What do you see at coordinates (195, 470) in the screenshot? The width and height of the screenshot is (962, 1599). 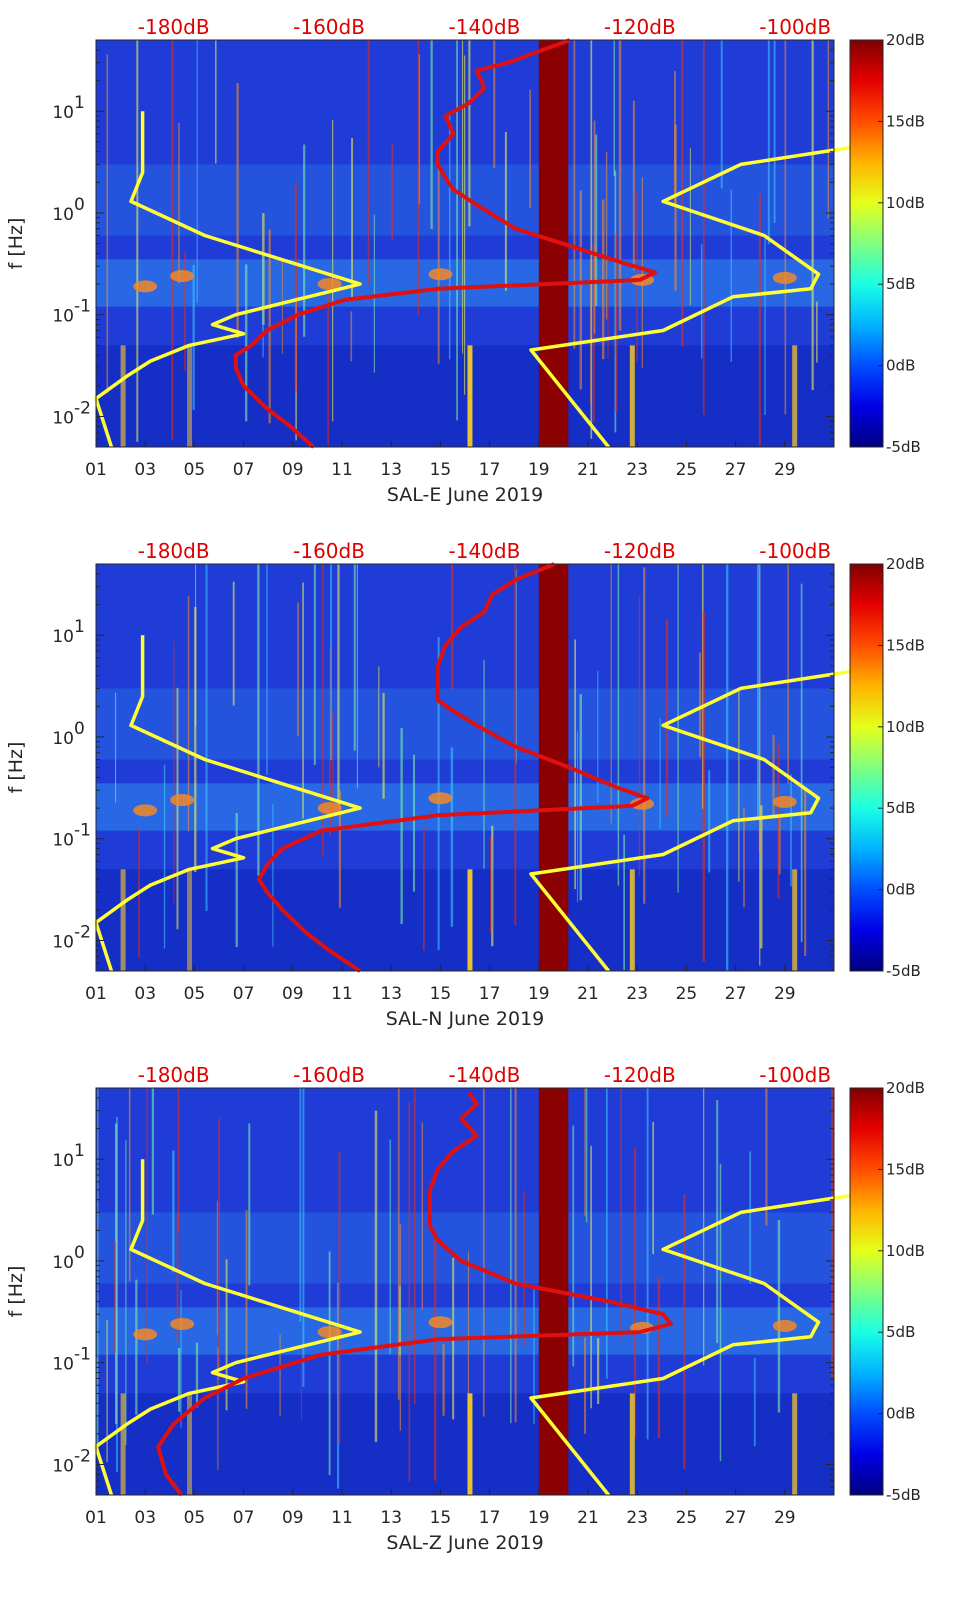 I see `x-tick-label: 05` at bounding box center [195, 470].